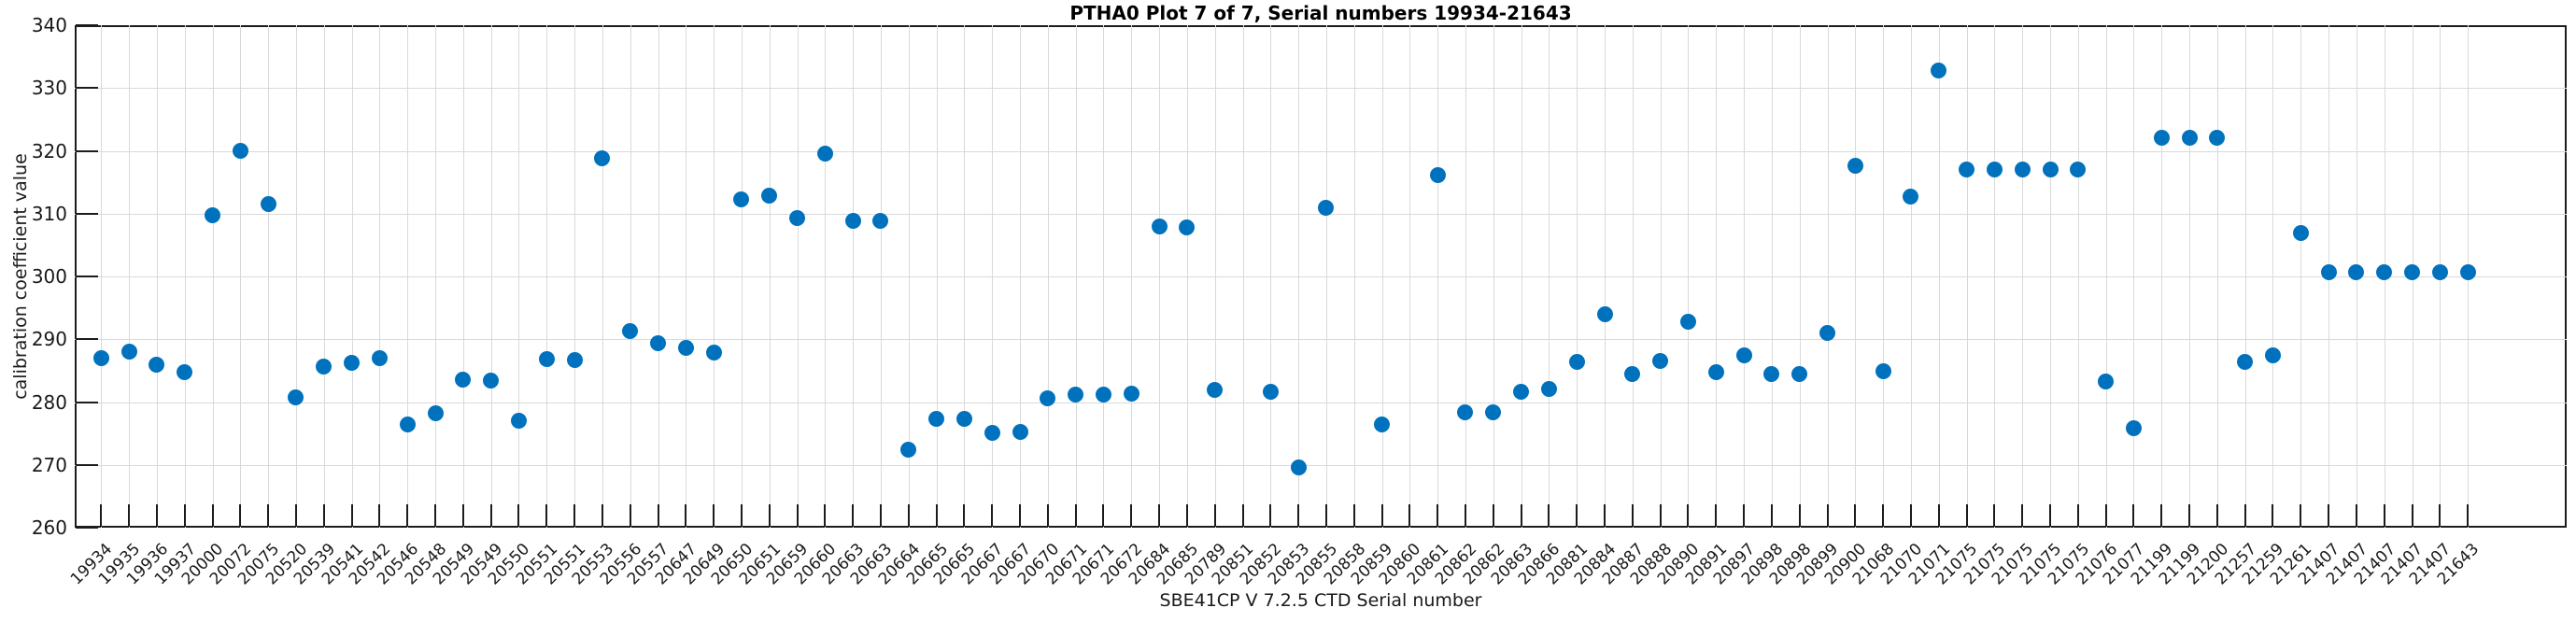  What do you see at coordinates (1321, 340) in the screenshot?
I see `h-gridline` at bounding box center [1321, 340].